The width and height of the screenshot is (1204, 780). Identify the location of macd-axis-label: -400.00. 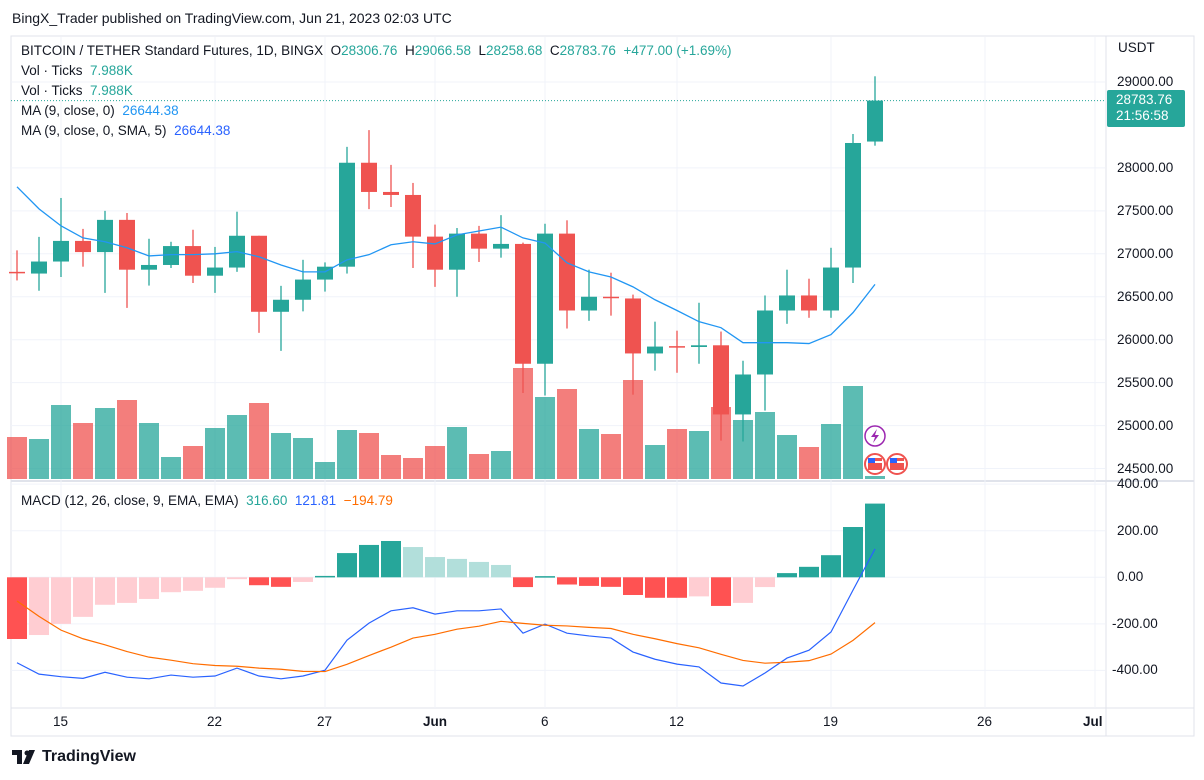
(1135, 670).